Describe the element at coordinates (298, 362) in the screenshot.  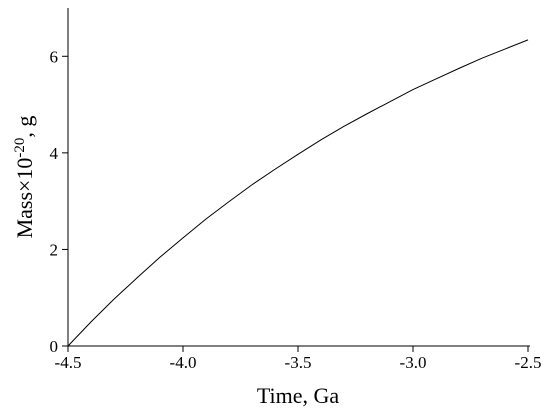
I see `x-tick-label: -3.5` at that location.